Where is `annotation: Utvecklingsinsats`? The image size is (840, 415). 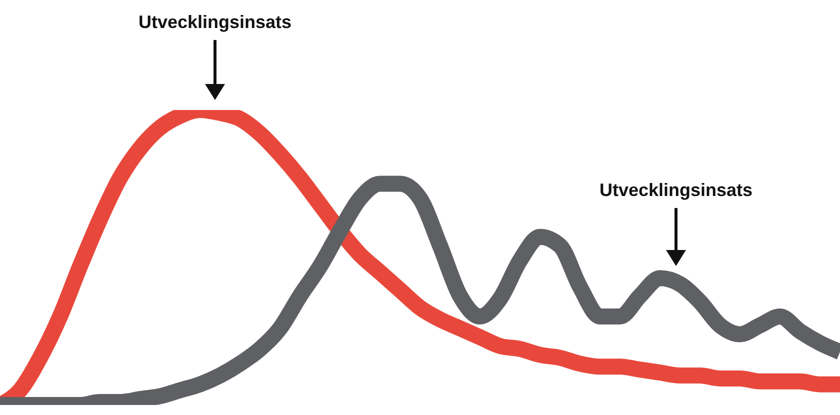
annotation: Utvecklingsinsats is located at coordinates (676, 190).